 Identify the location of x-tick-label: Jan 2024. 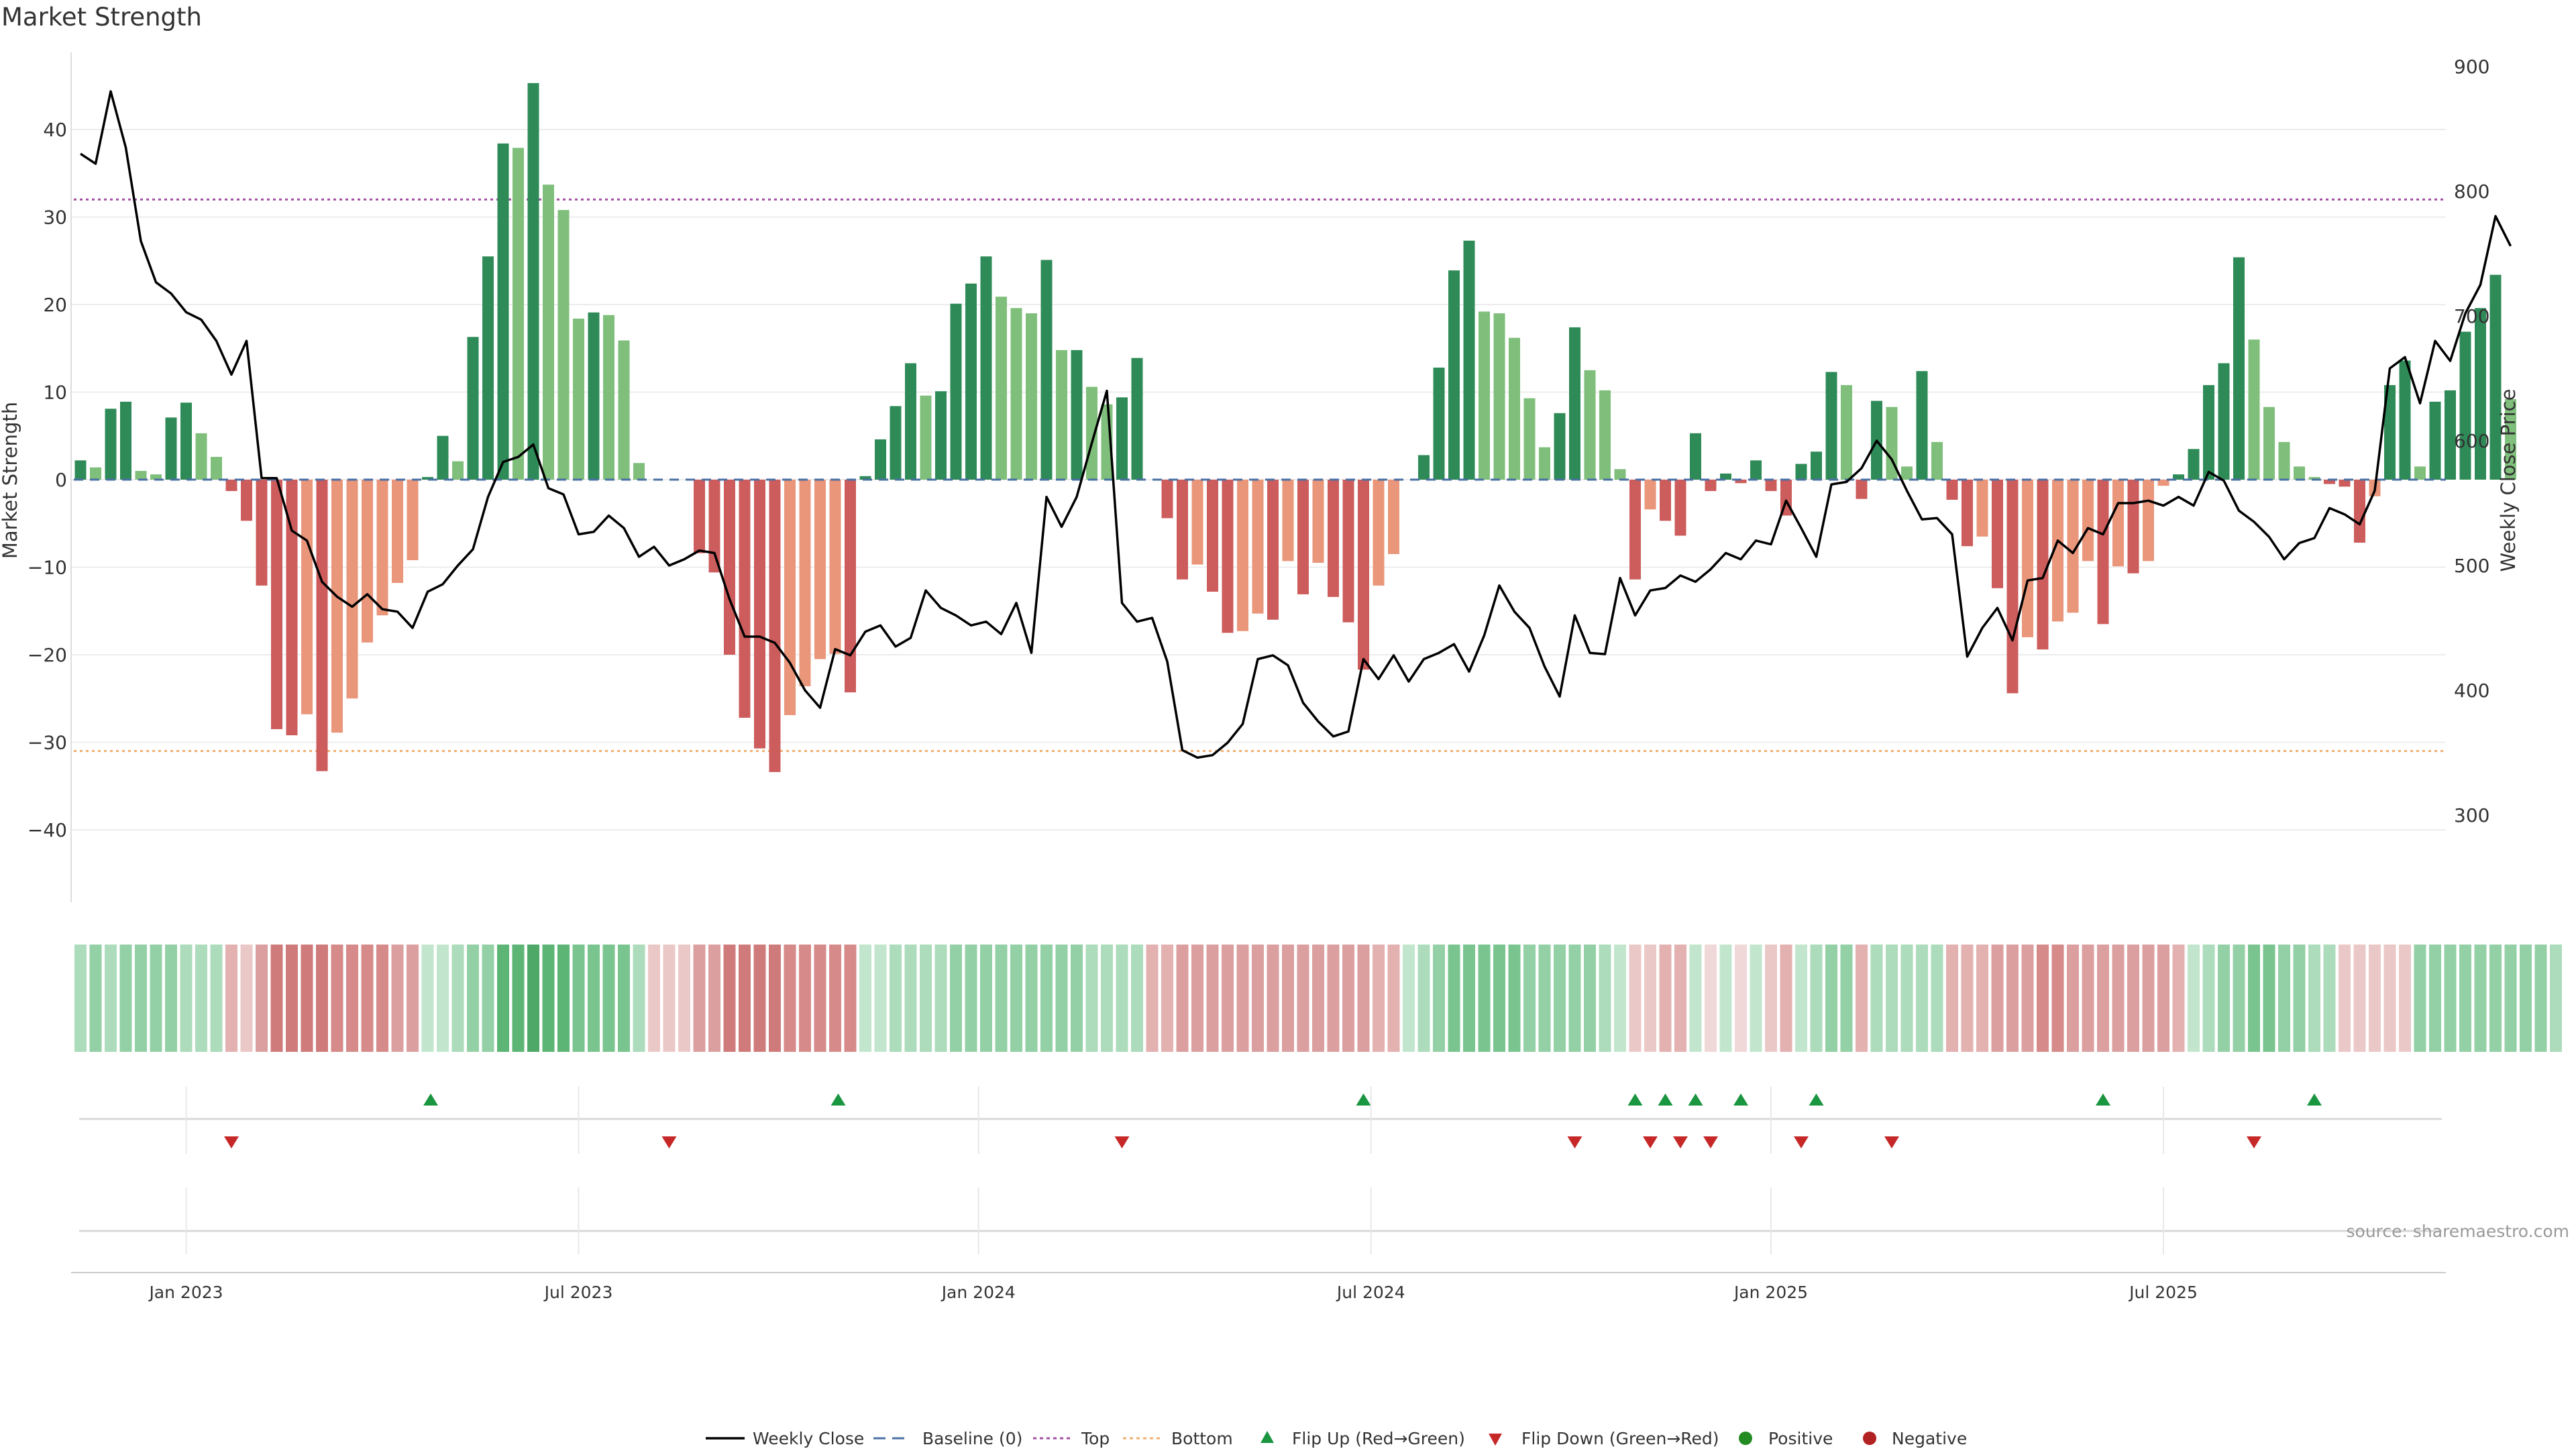
(978, 1292).